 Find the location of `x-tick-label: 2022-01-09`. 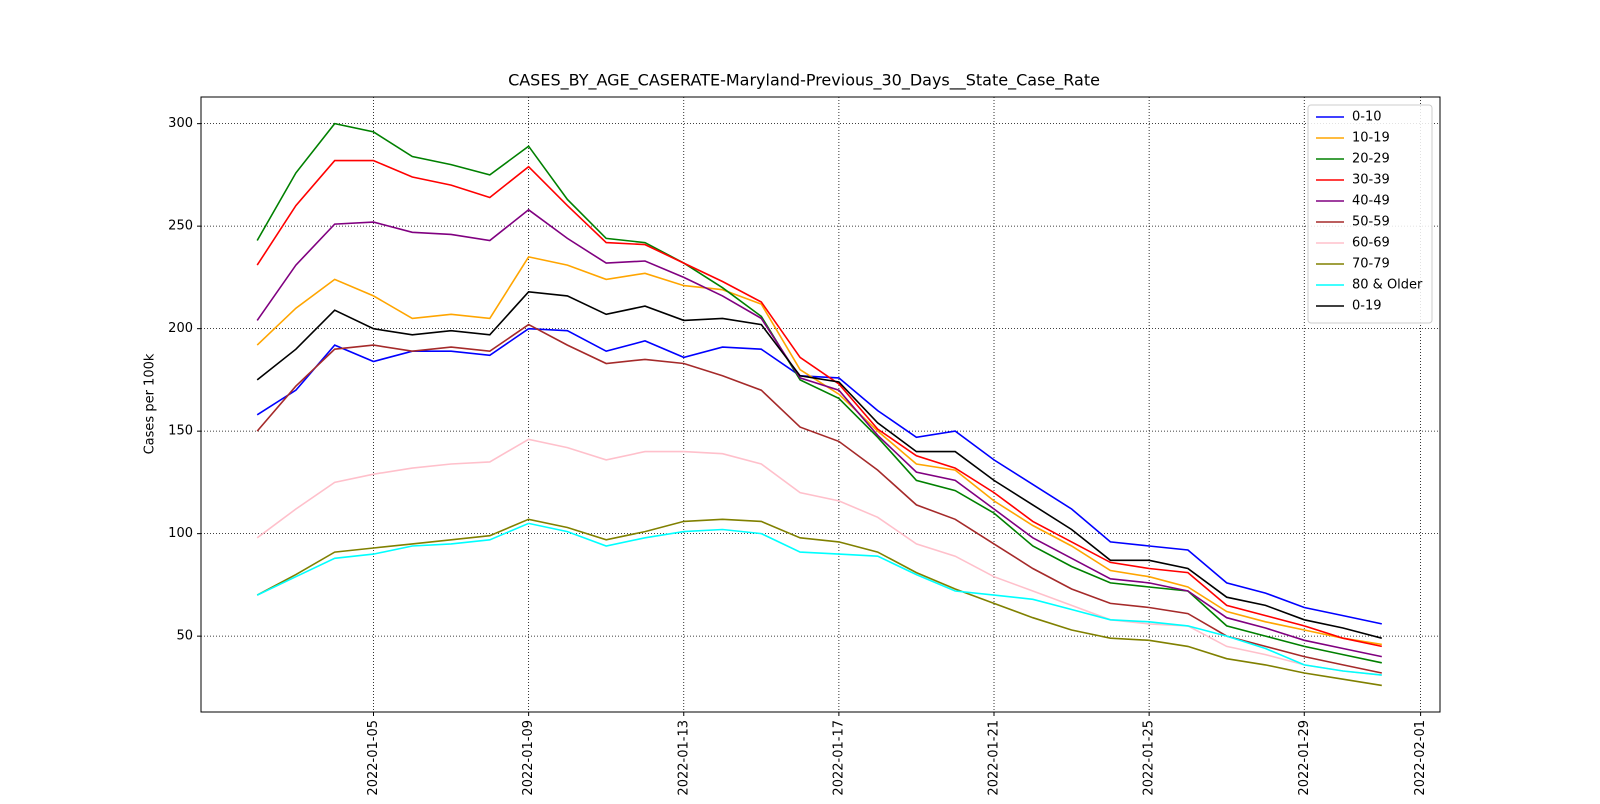

x-tick-label: 2022-01-09 is located at coordinates (528, 758).